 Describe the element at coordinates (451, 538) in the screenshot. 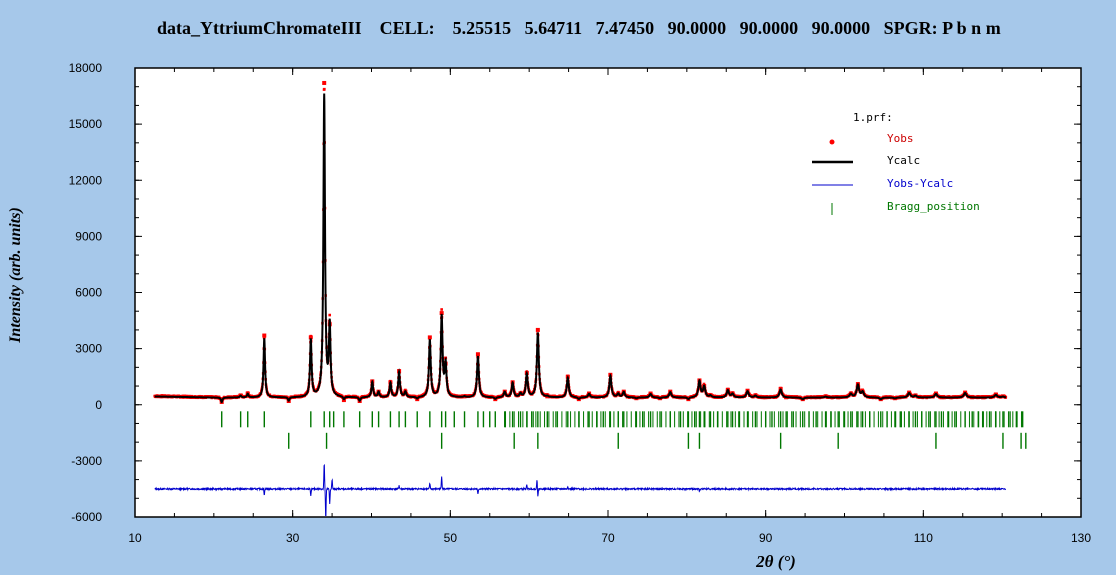

I see `x-tick-label: 50` at that location.